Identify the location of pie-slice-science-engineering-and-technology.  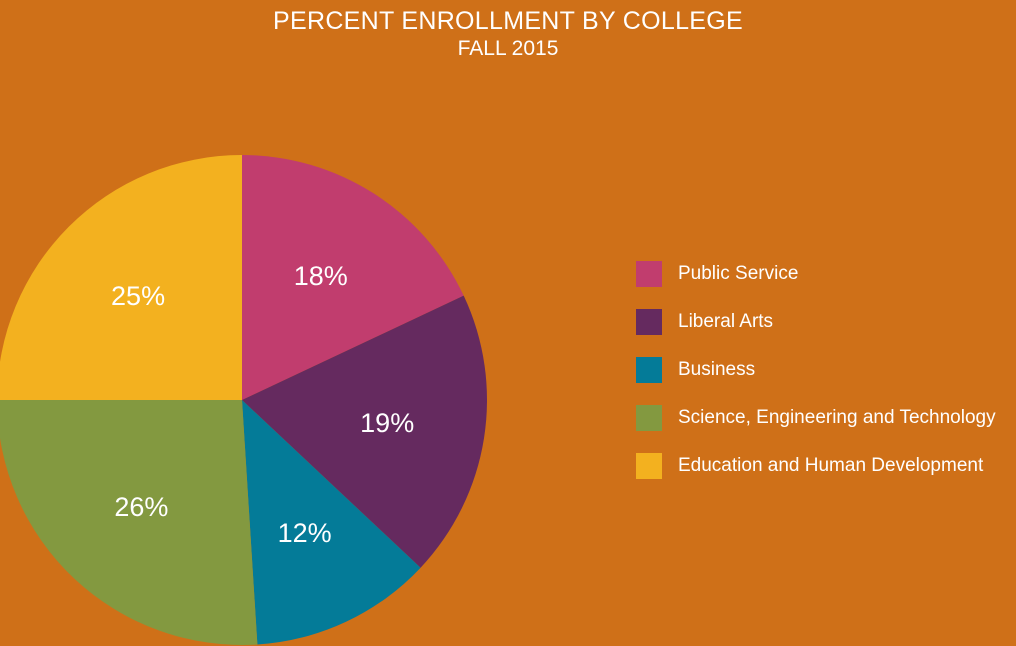
(129, 522).